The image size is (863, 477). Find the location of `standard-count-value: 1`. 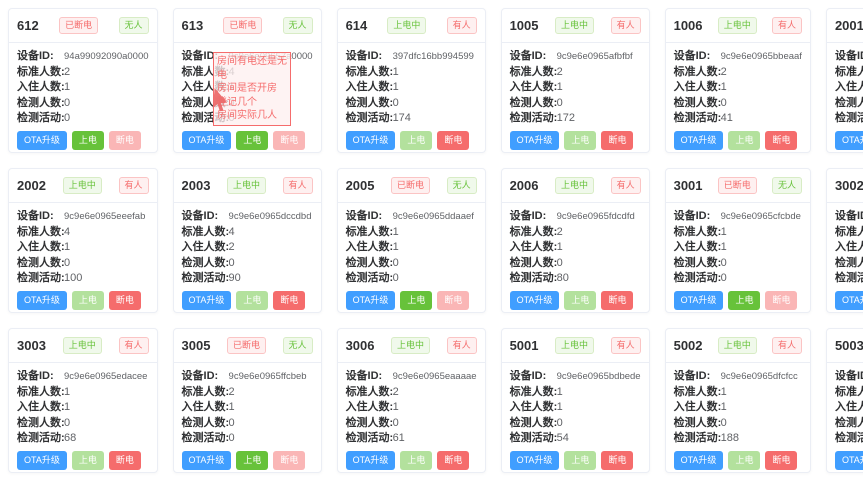

standard-count-value: 1 is located at coordinates (723, 231).